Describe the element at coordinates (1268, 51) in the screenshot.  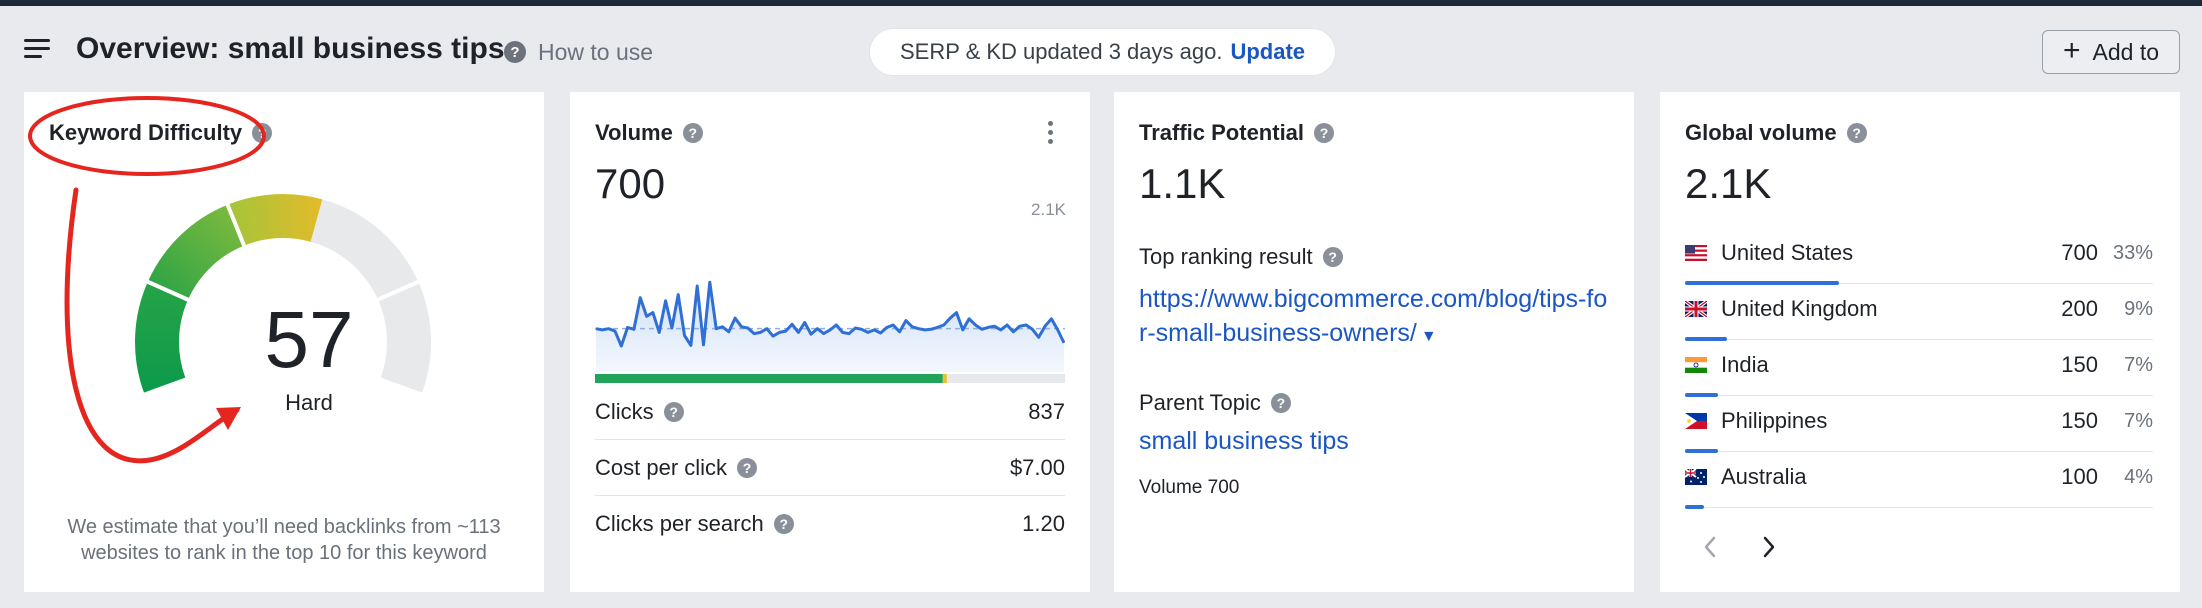
I see `update-link: Update` at that location.